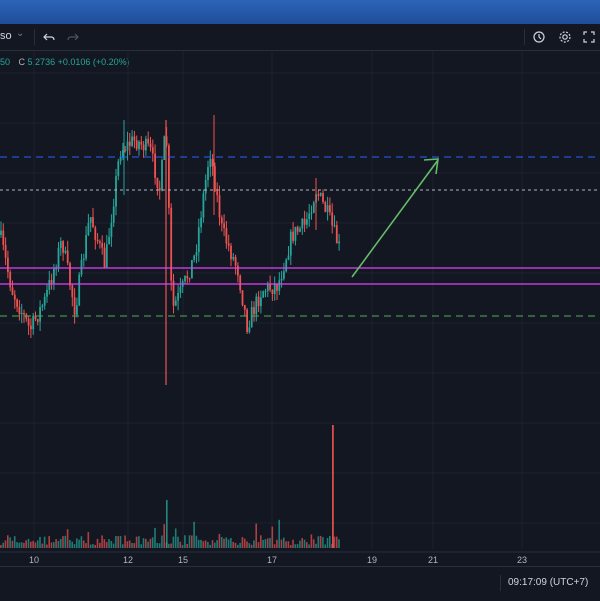 The width and height of the screenshot is (600, 601). Describe the element at coordinates (6, 36) in the screenshot. I see `symbol-label: so` at that location.